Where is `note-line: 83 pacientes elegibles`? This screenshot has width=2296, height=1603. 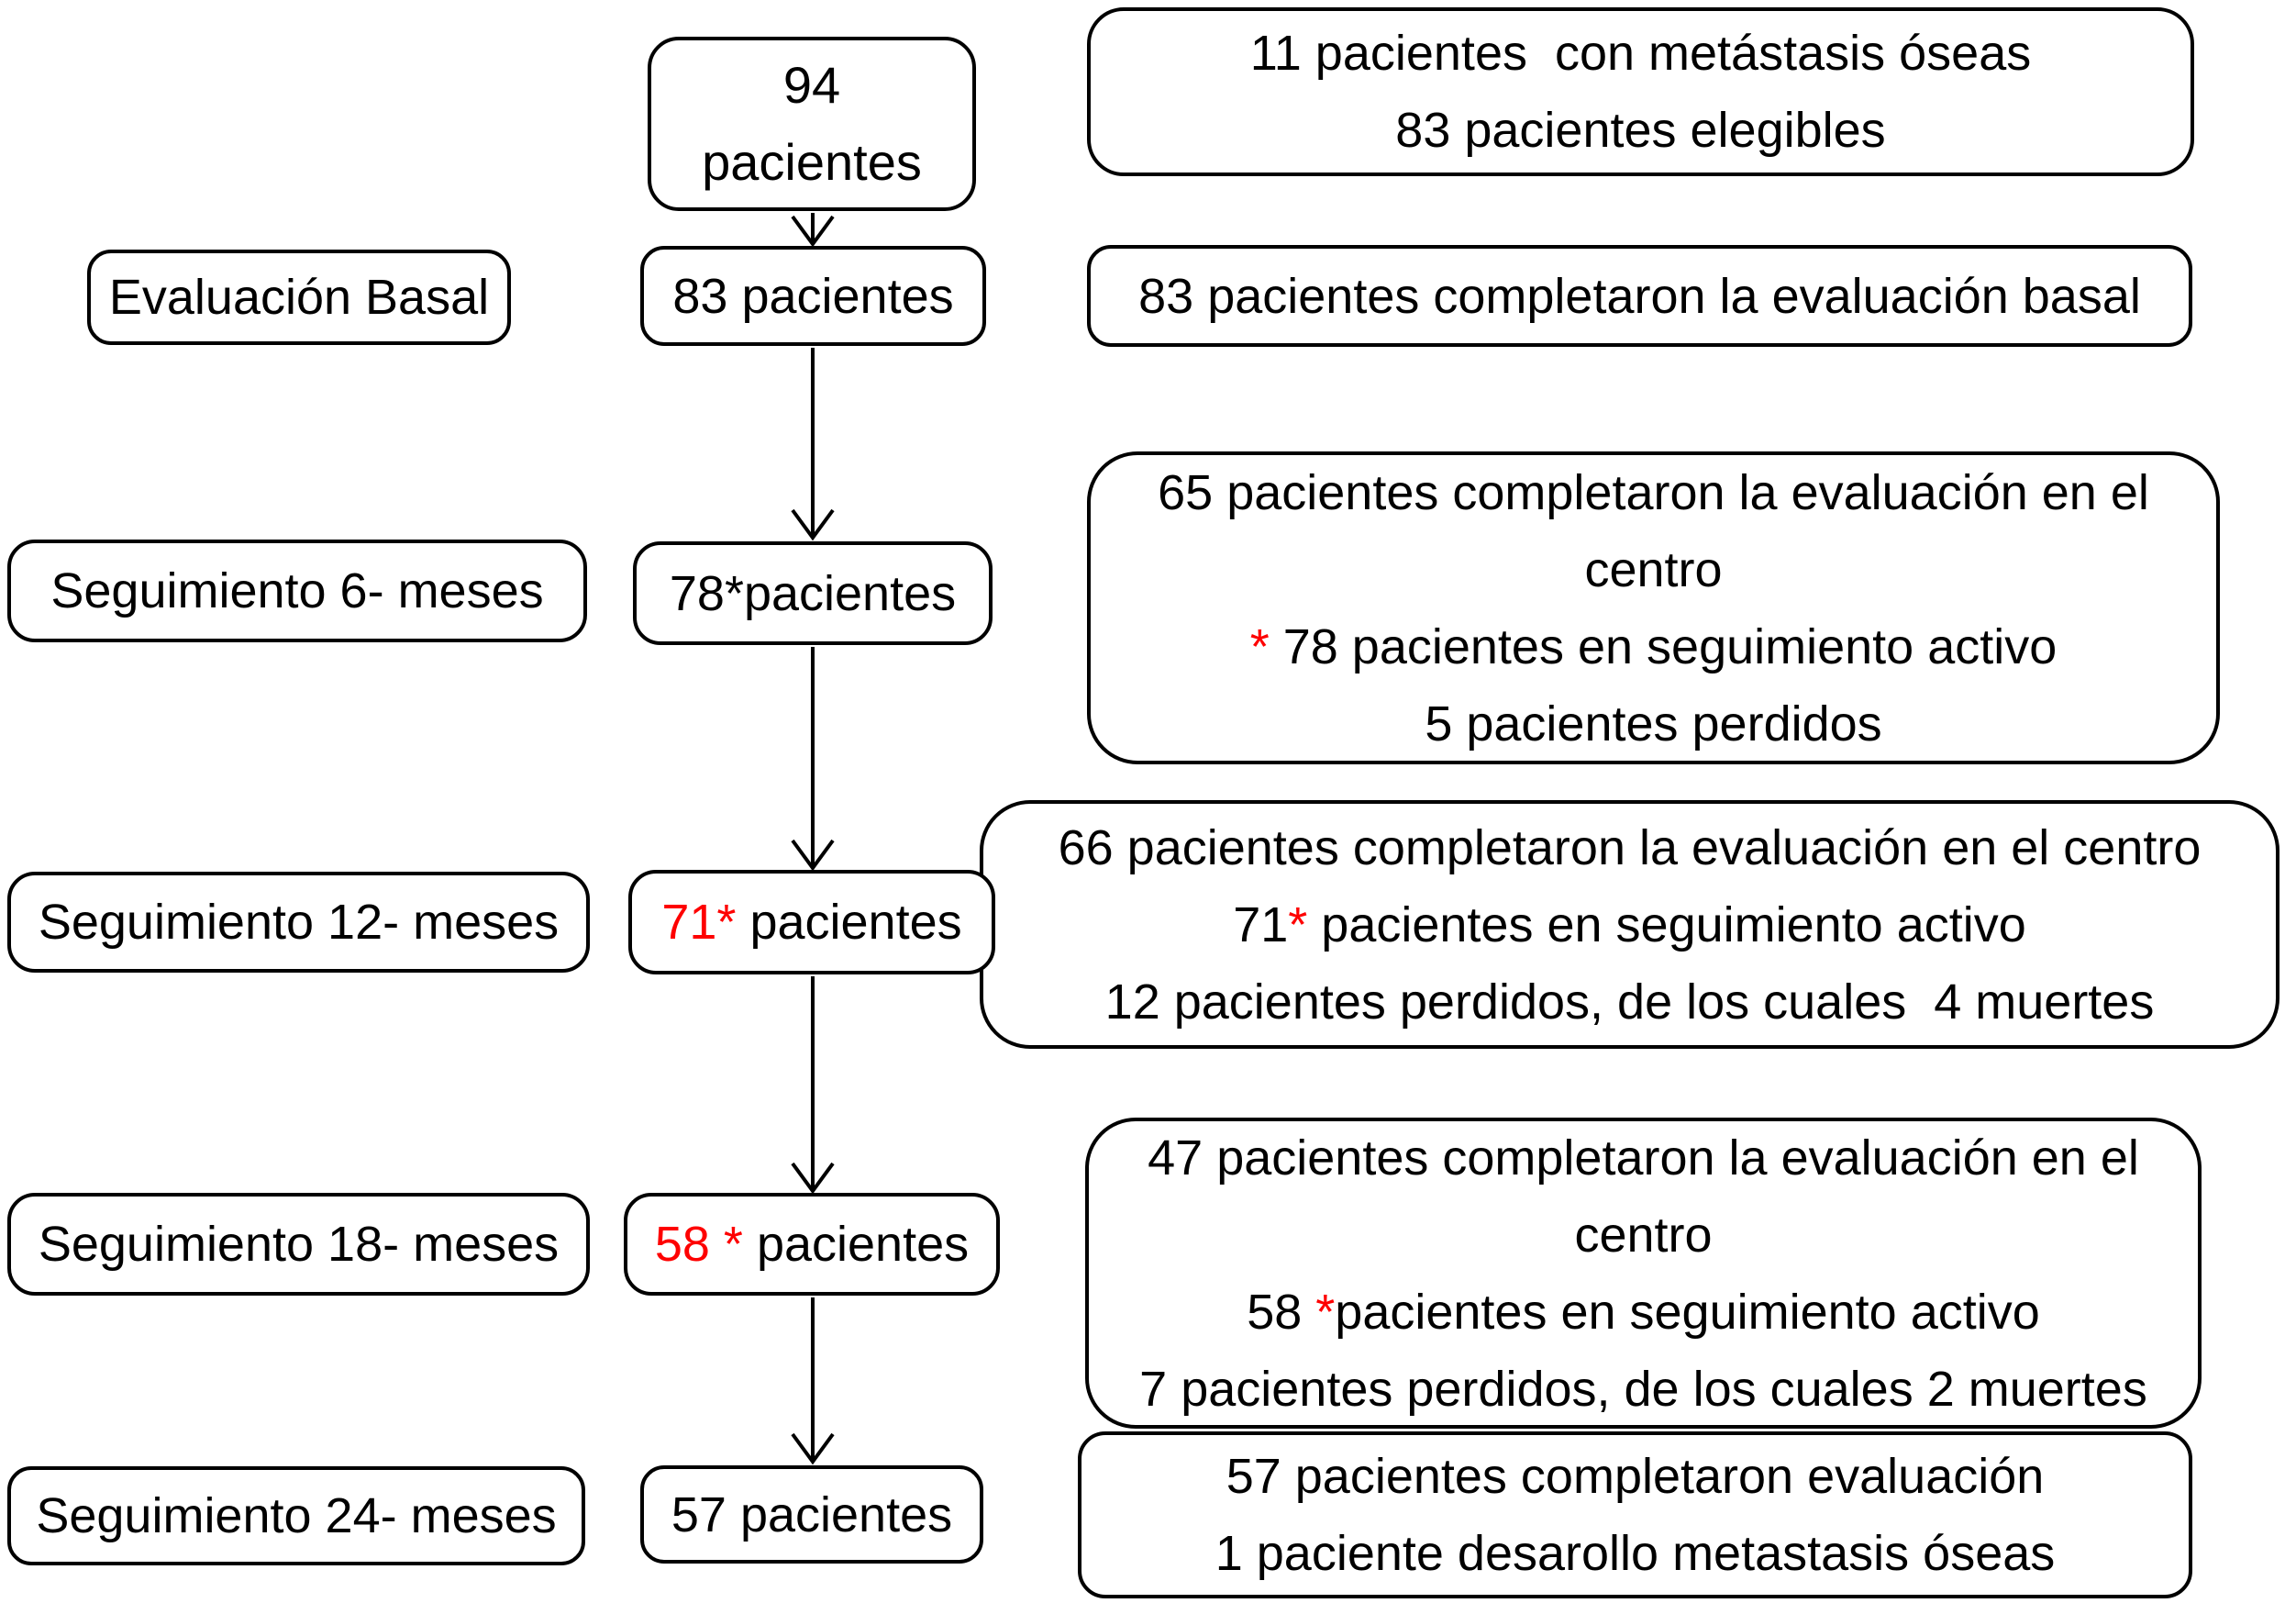 note-line: 83 pacientes elegibles is located at coordinates (1640, 130).